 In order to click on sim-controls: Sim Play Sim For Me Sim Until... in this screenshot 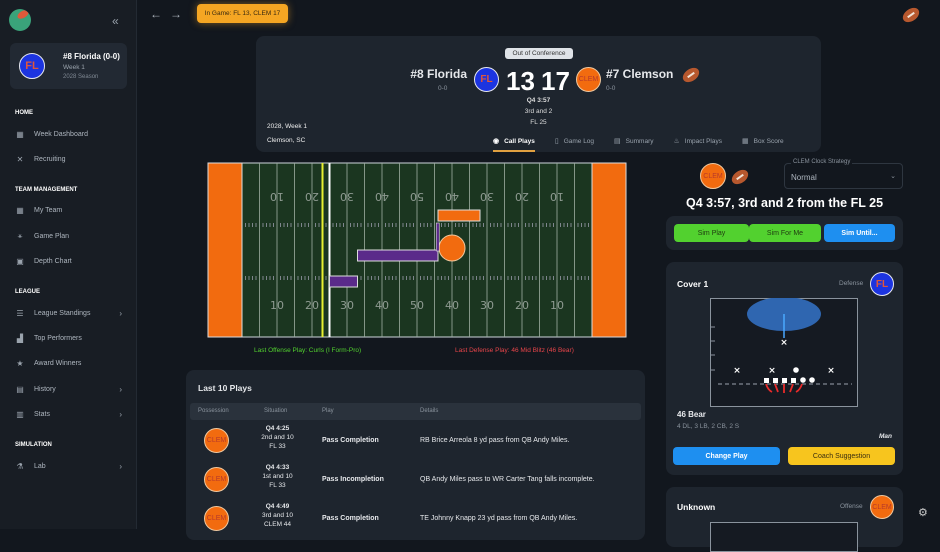, I will do `click(784, 233)`.